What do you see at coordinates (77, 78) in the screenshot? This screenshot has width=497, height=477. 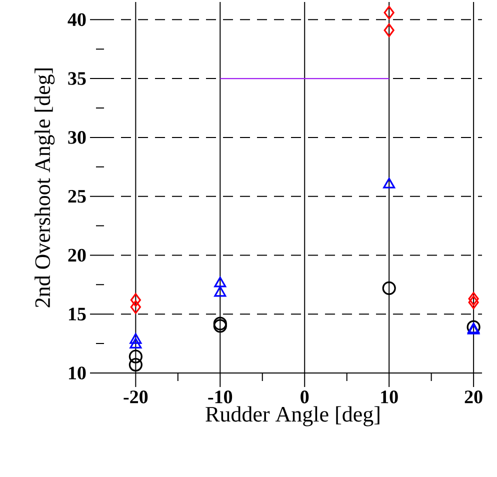 I see `y-tick-label: 35` at bounding box center [77, 78].